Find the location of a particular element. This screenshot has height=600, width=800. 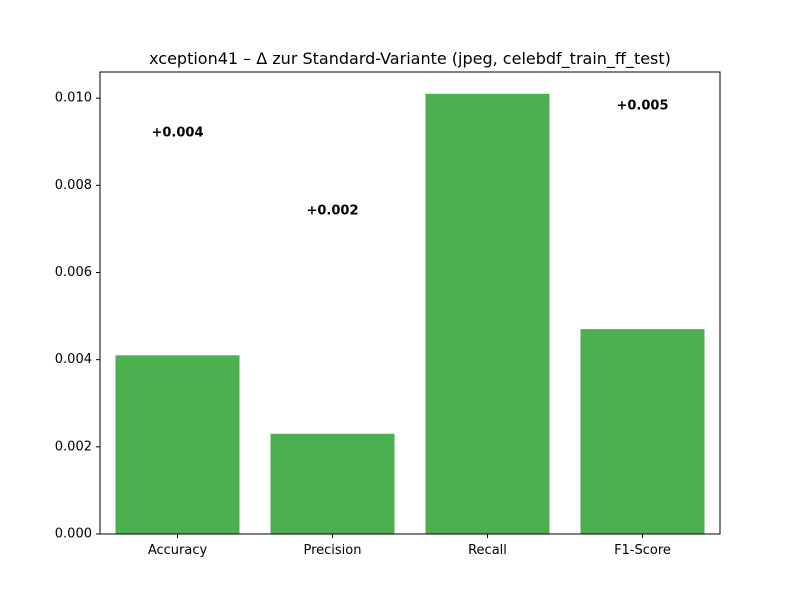

y-axis: 0.000 0.002 0.004 0.006 0.008 0.010 is located at coordinates (77, 316).